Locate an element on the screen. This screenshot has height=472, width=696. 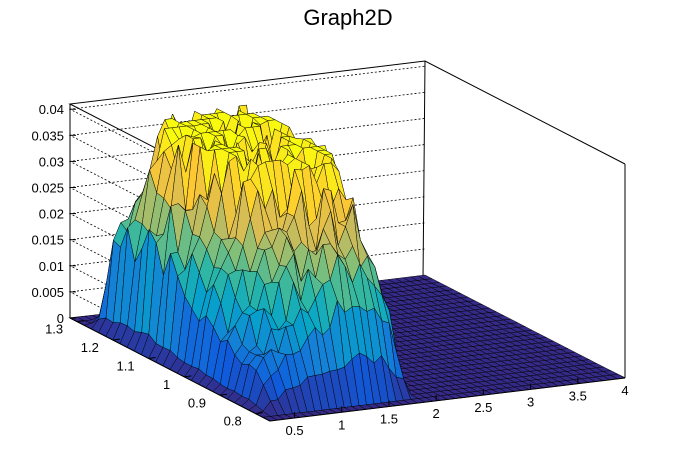
chart-title: Graph2D is located at coordinates (347, 17).